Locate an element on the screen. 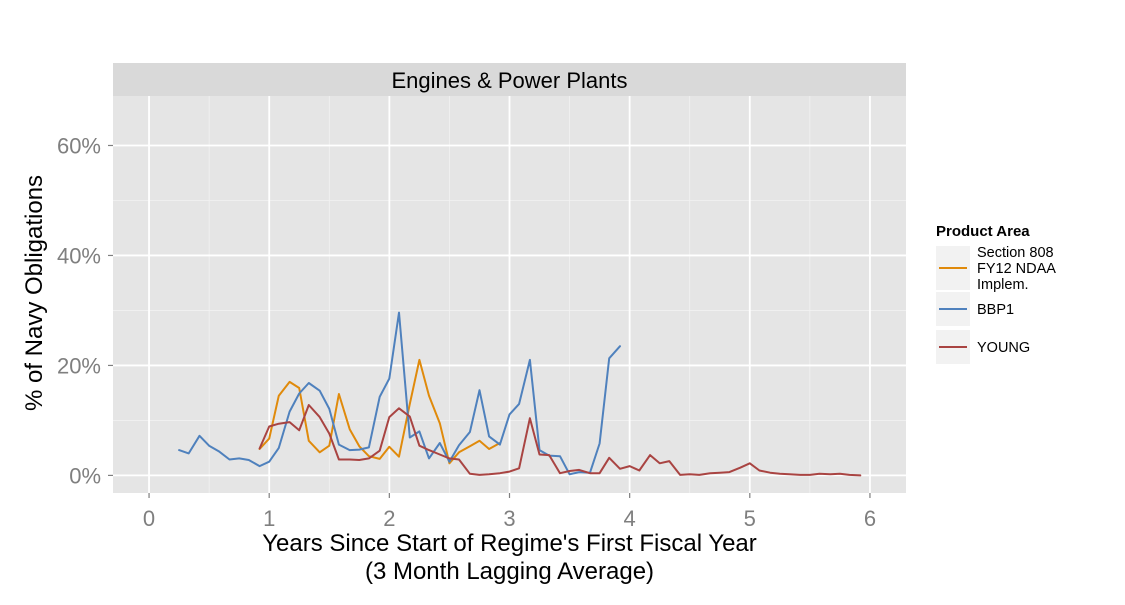  facet-strip is located at coordinates (509, 79).